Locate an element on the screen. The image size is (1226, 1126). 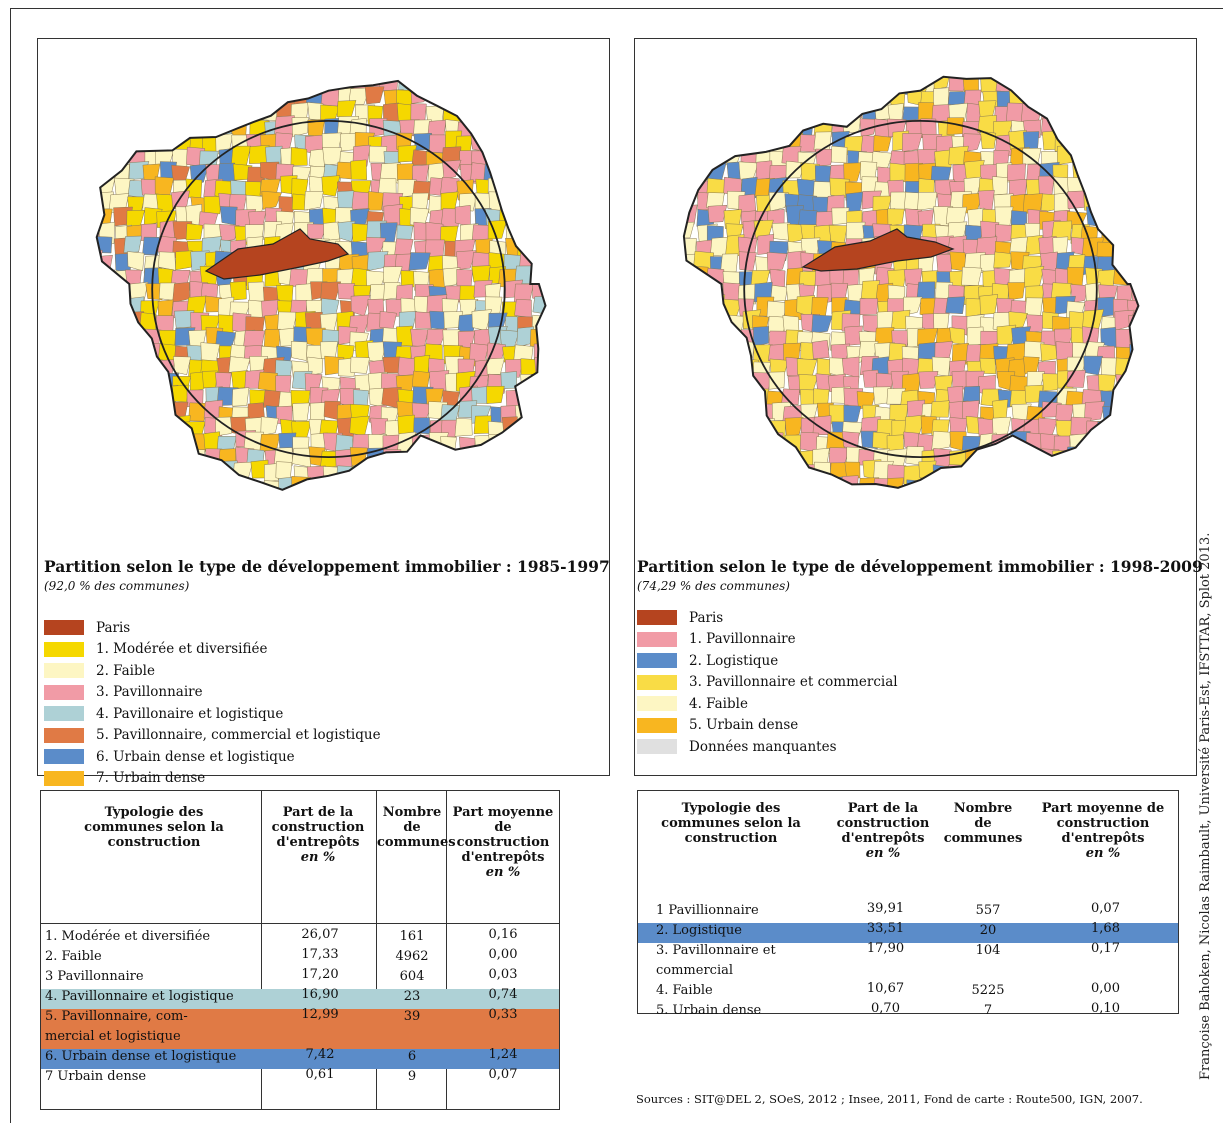
table-cell-nb: 5225 is located at coordinates (988, 990).